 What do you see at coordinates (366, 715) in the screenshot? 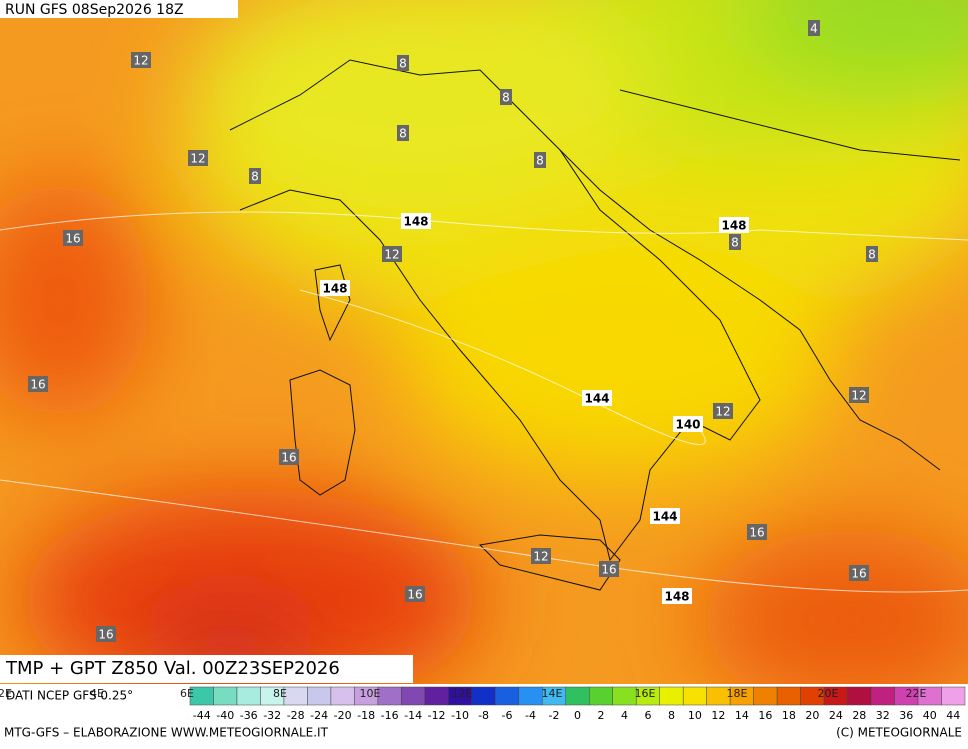
I see `colorbar-label: -18` at bounding box center [366, 715].